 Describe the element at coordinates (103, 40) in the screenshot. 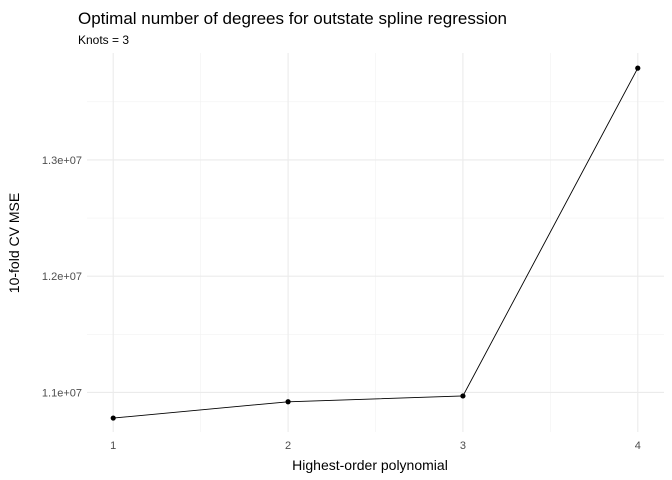

I see `chart-subtitle: Knots = 3` at that location.